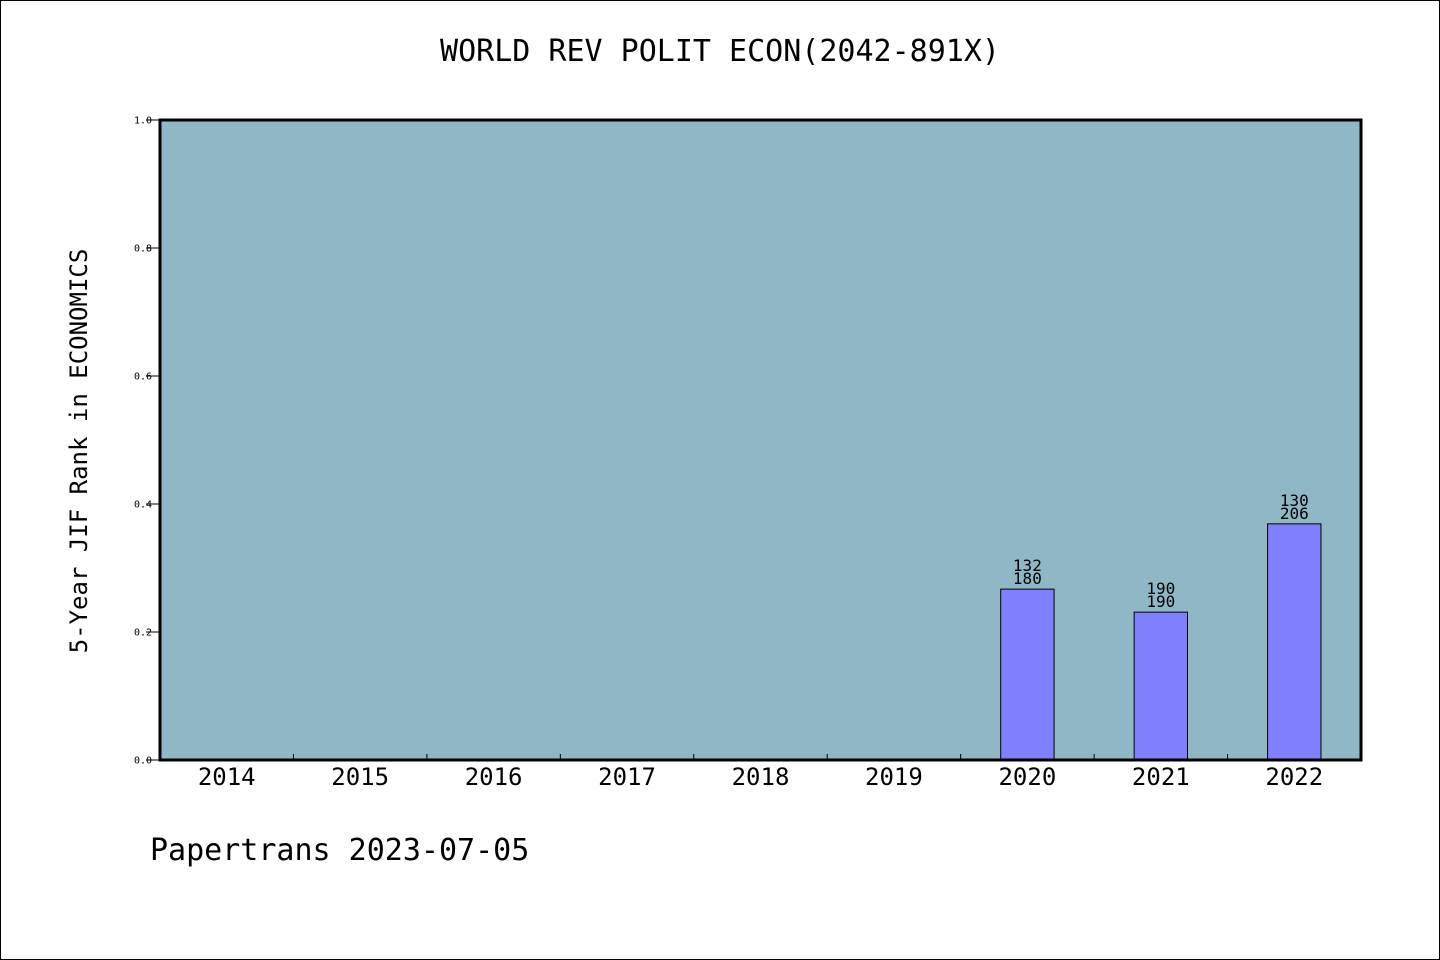  Describe the element at coordinates (143, 505) in the screenshot. I see `y-tick-label: 0.4` at that location.